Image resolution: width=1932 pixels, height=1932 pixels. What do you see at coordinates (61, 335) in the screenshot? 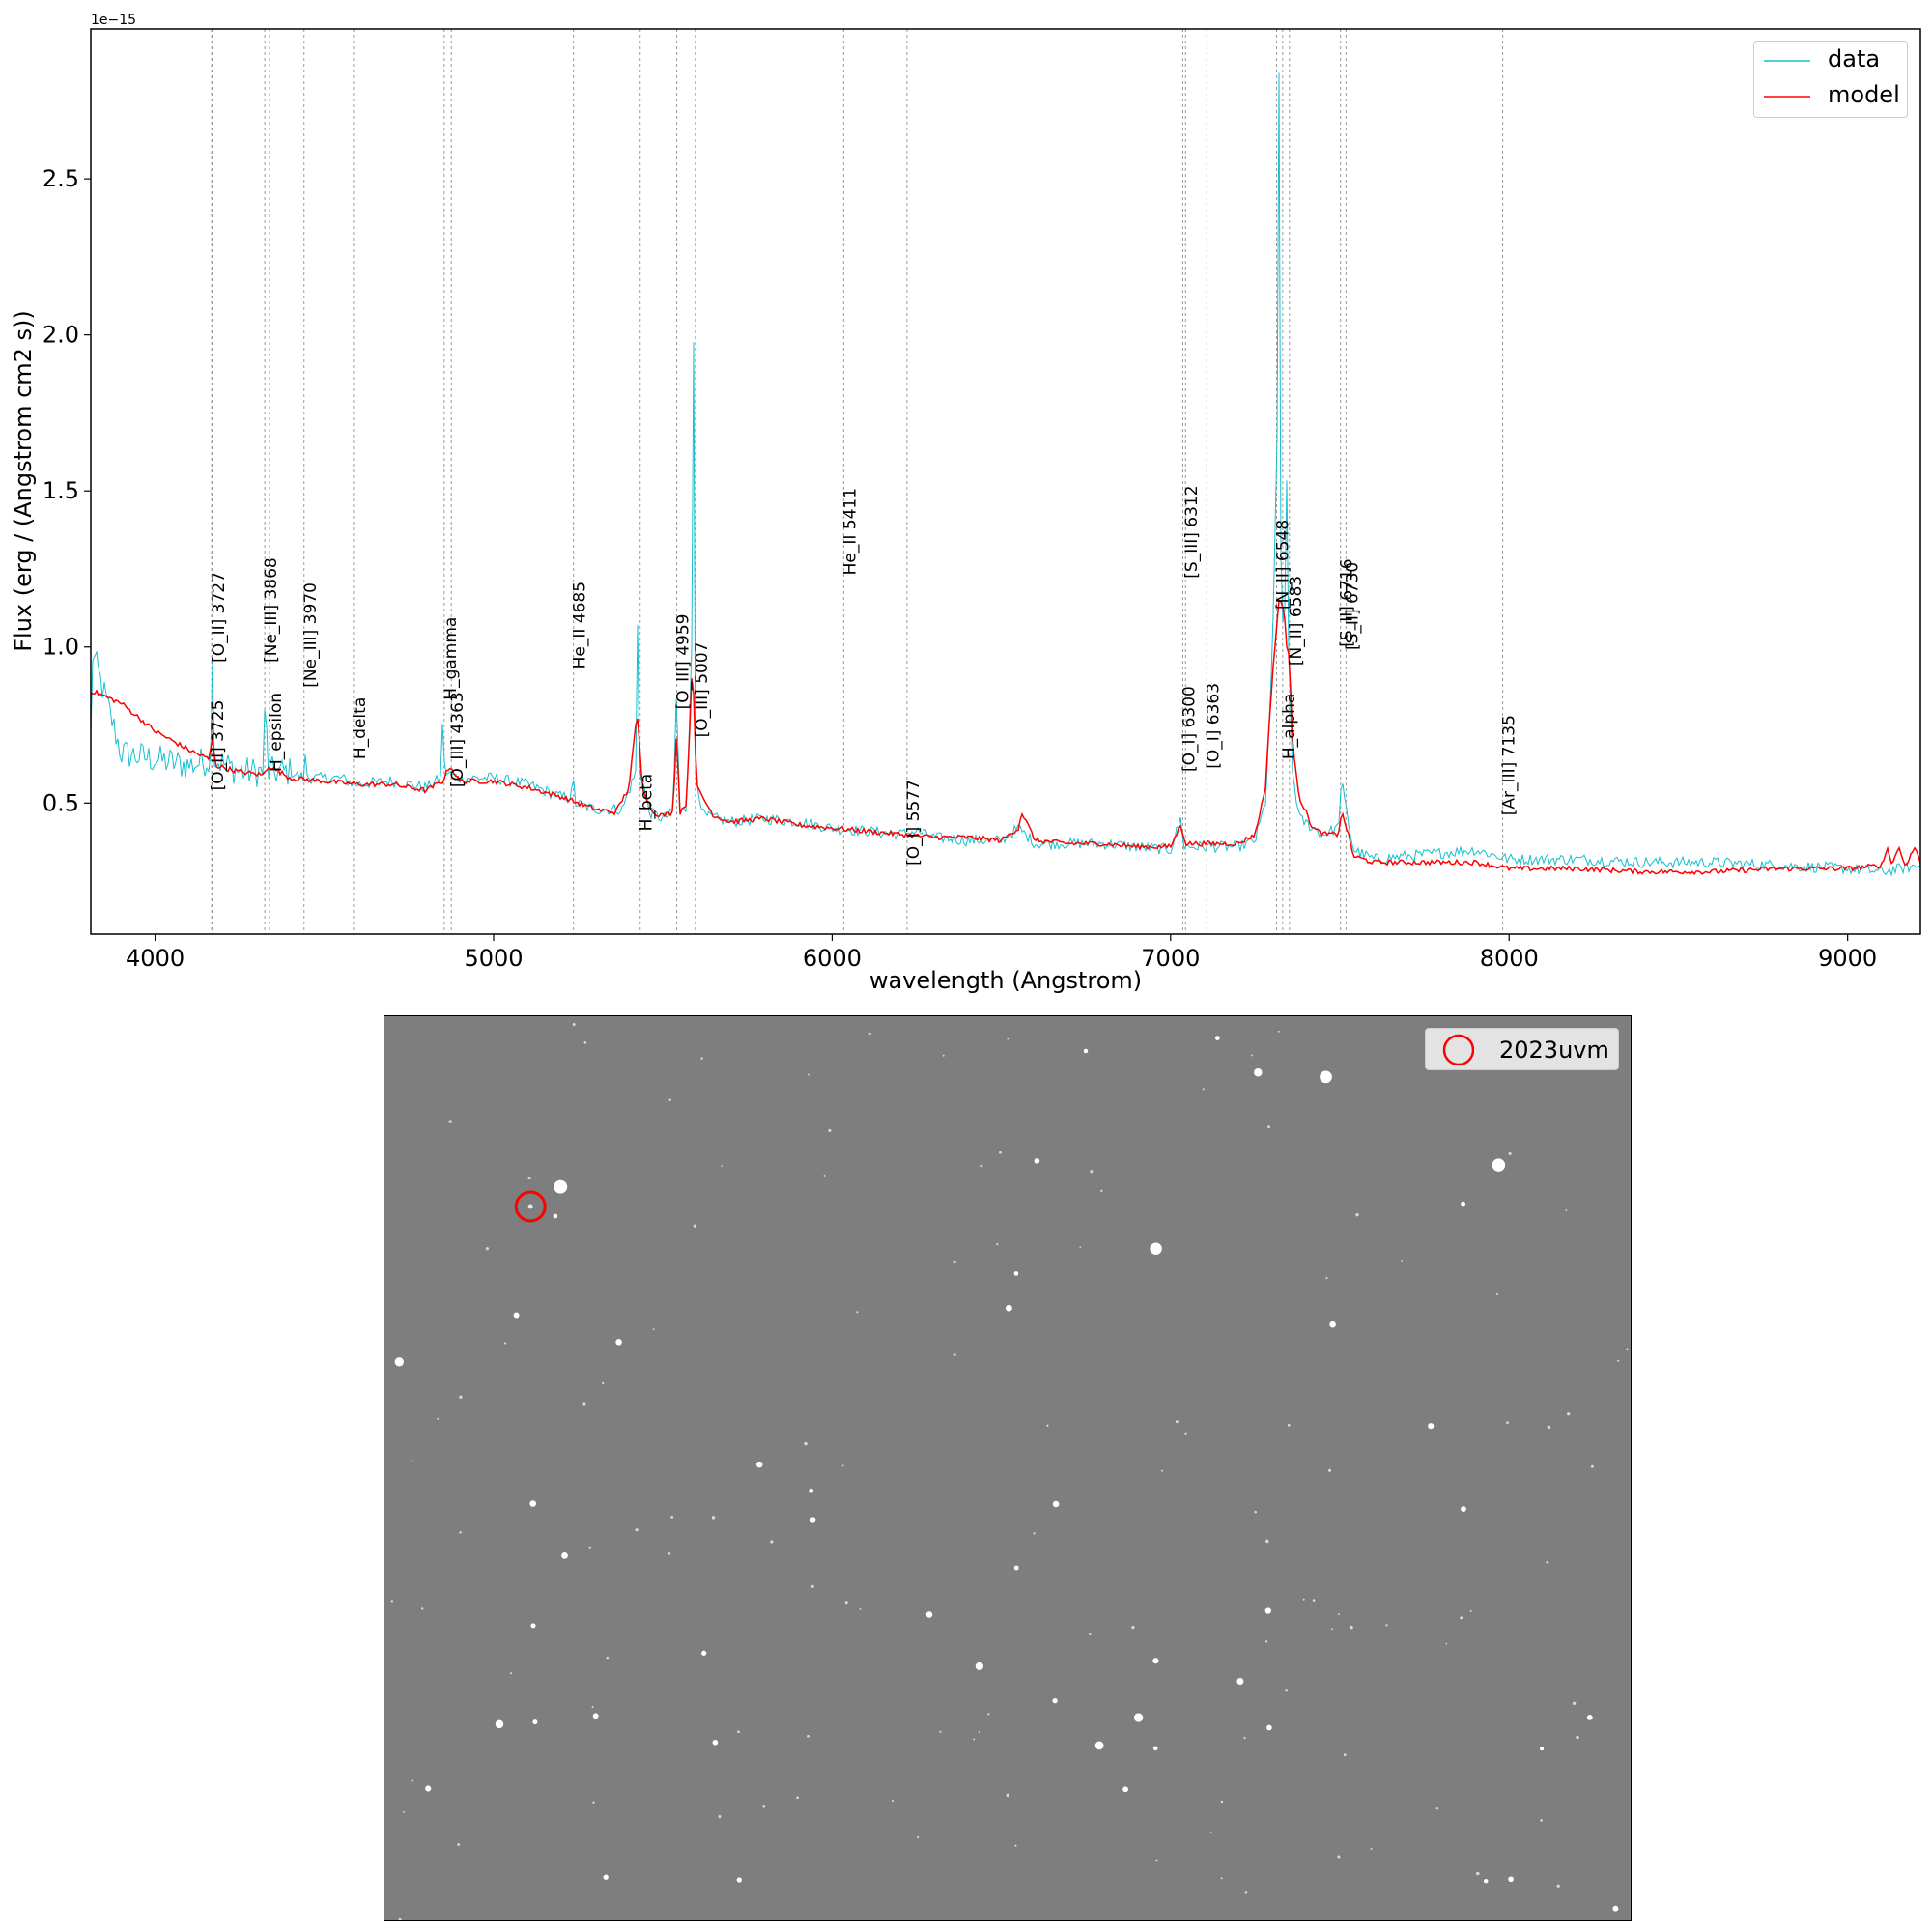
I see `y-tick-label: 2.0` at bounding box center [61, 335].